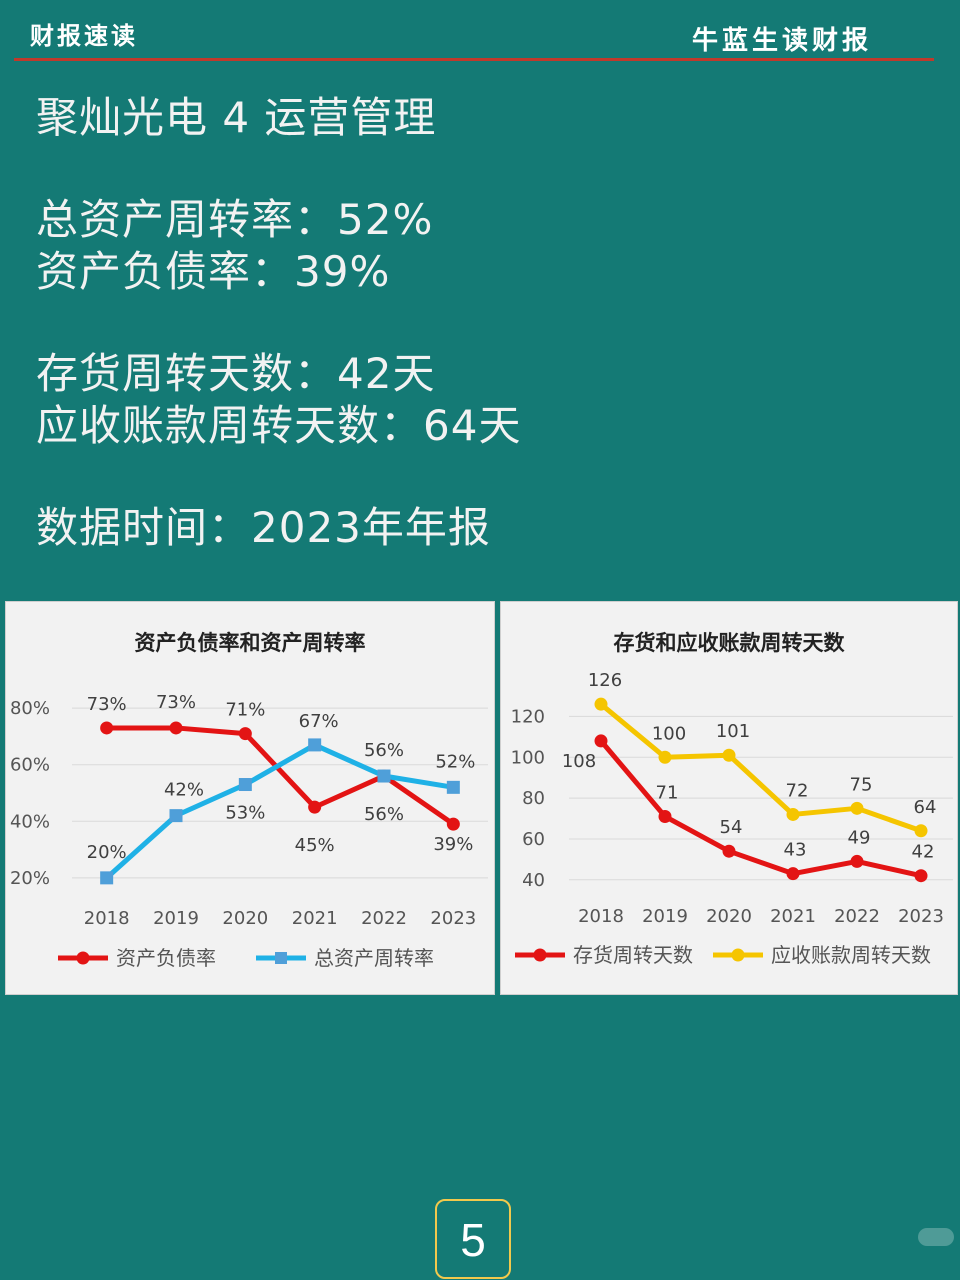 The image size is (960, 1280). I want to click on data-label: 45%, so click(315, 845).